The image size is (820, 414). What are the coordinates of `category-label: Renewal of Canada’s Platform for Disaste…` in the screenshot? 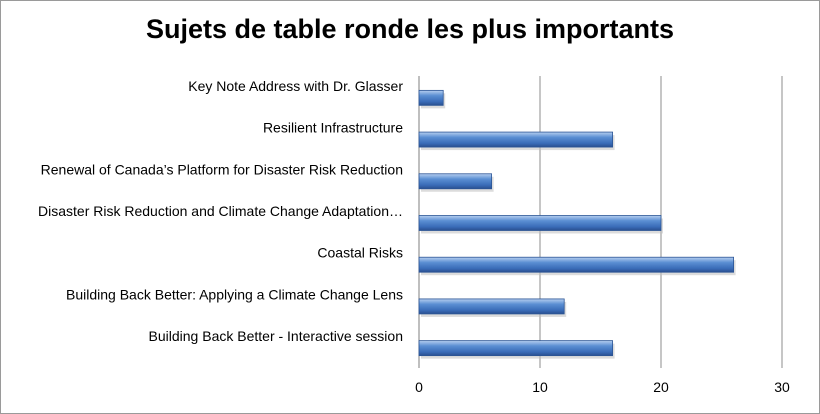 It's located at (222, 169).